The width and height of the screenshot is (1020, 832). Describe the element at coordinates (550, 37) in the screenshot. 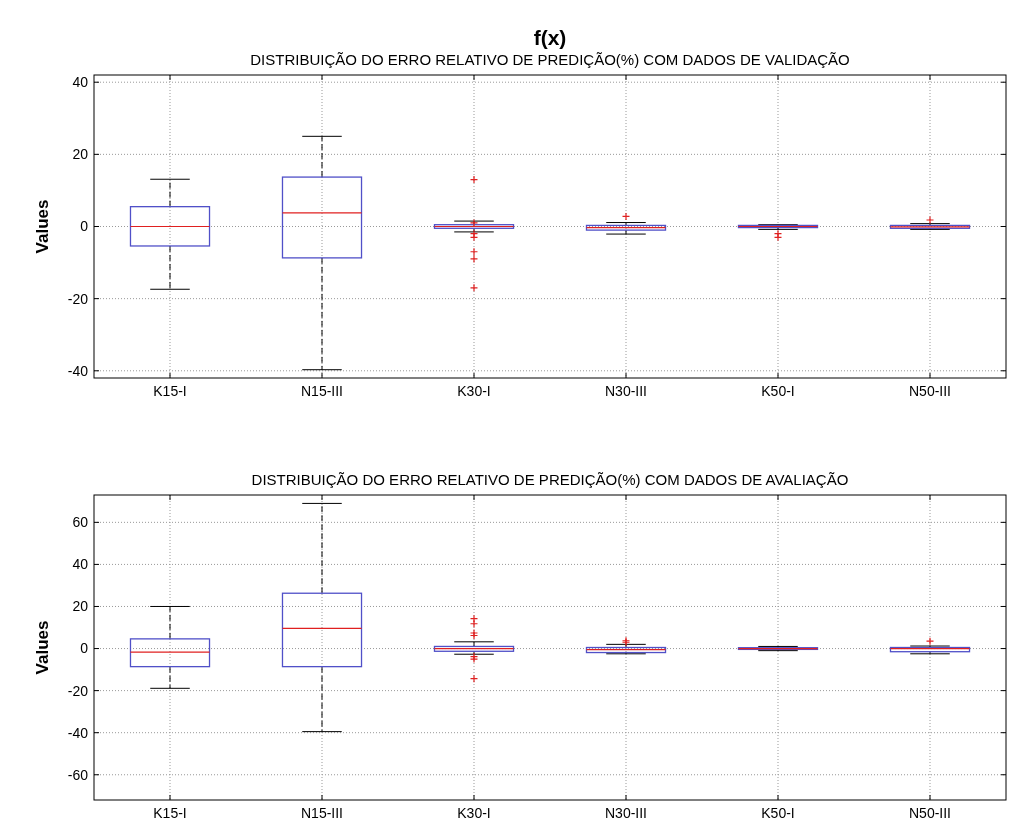

I see `chart-title: f(x)` at that location.